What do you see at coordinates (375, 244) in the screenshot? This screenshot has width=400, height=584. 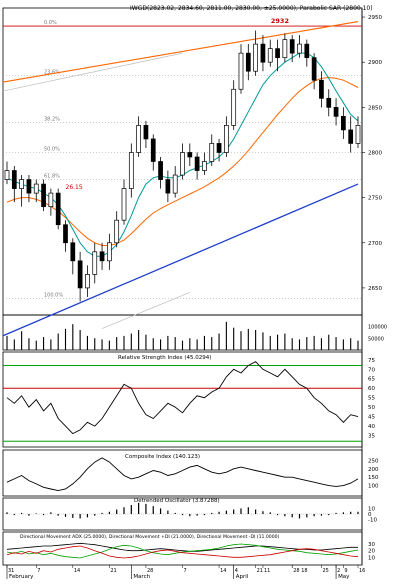 I see `price-tick-label: 2700` at bounding box center [375, 244].